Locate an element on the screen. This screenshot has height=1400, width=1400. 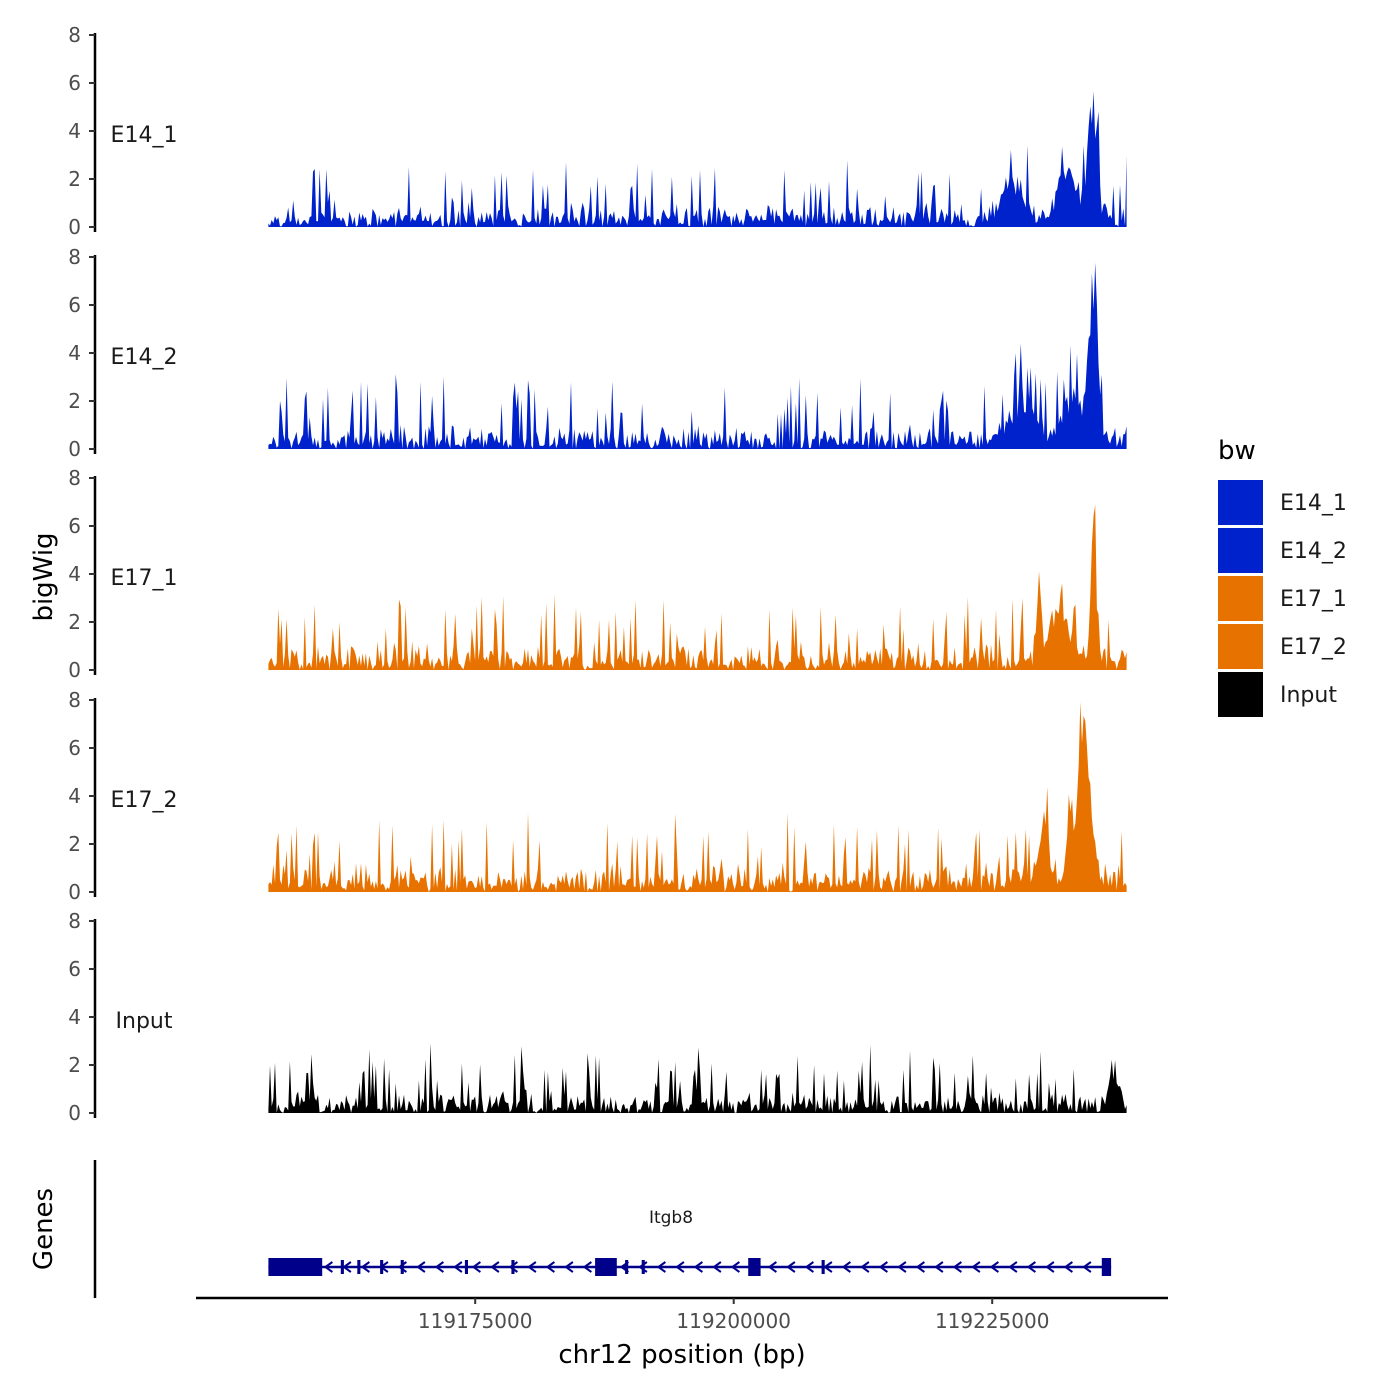
track-E17_2: 0 2 4 6 8 E17_2 is located at coordinates (597, 796).